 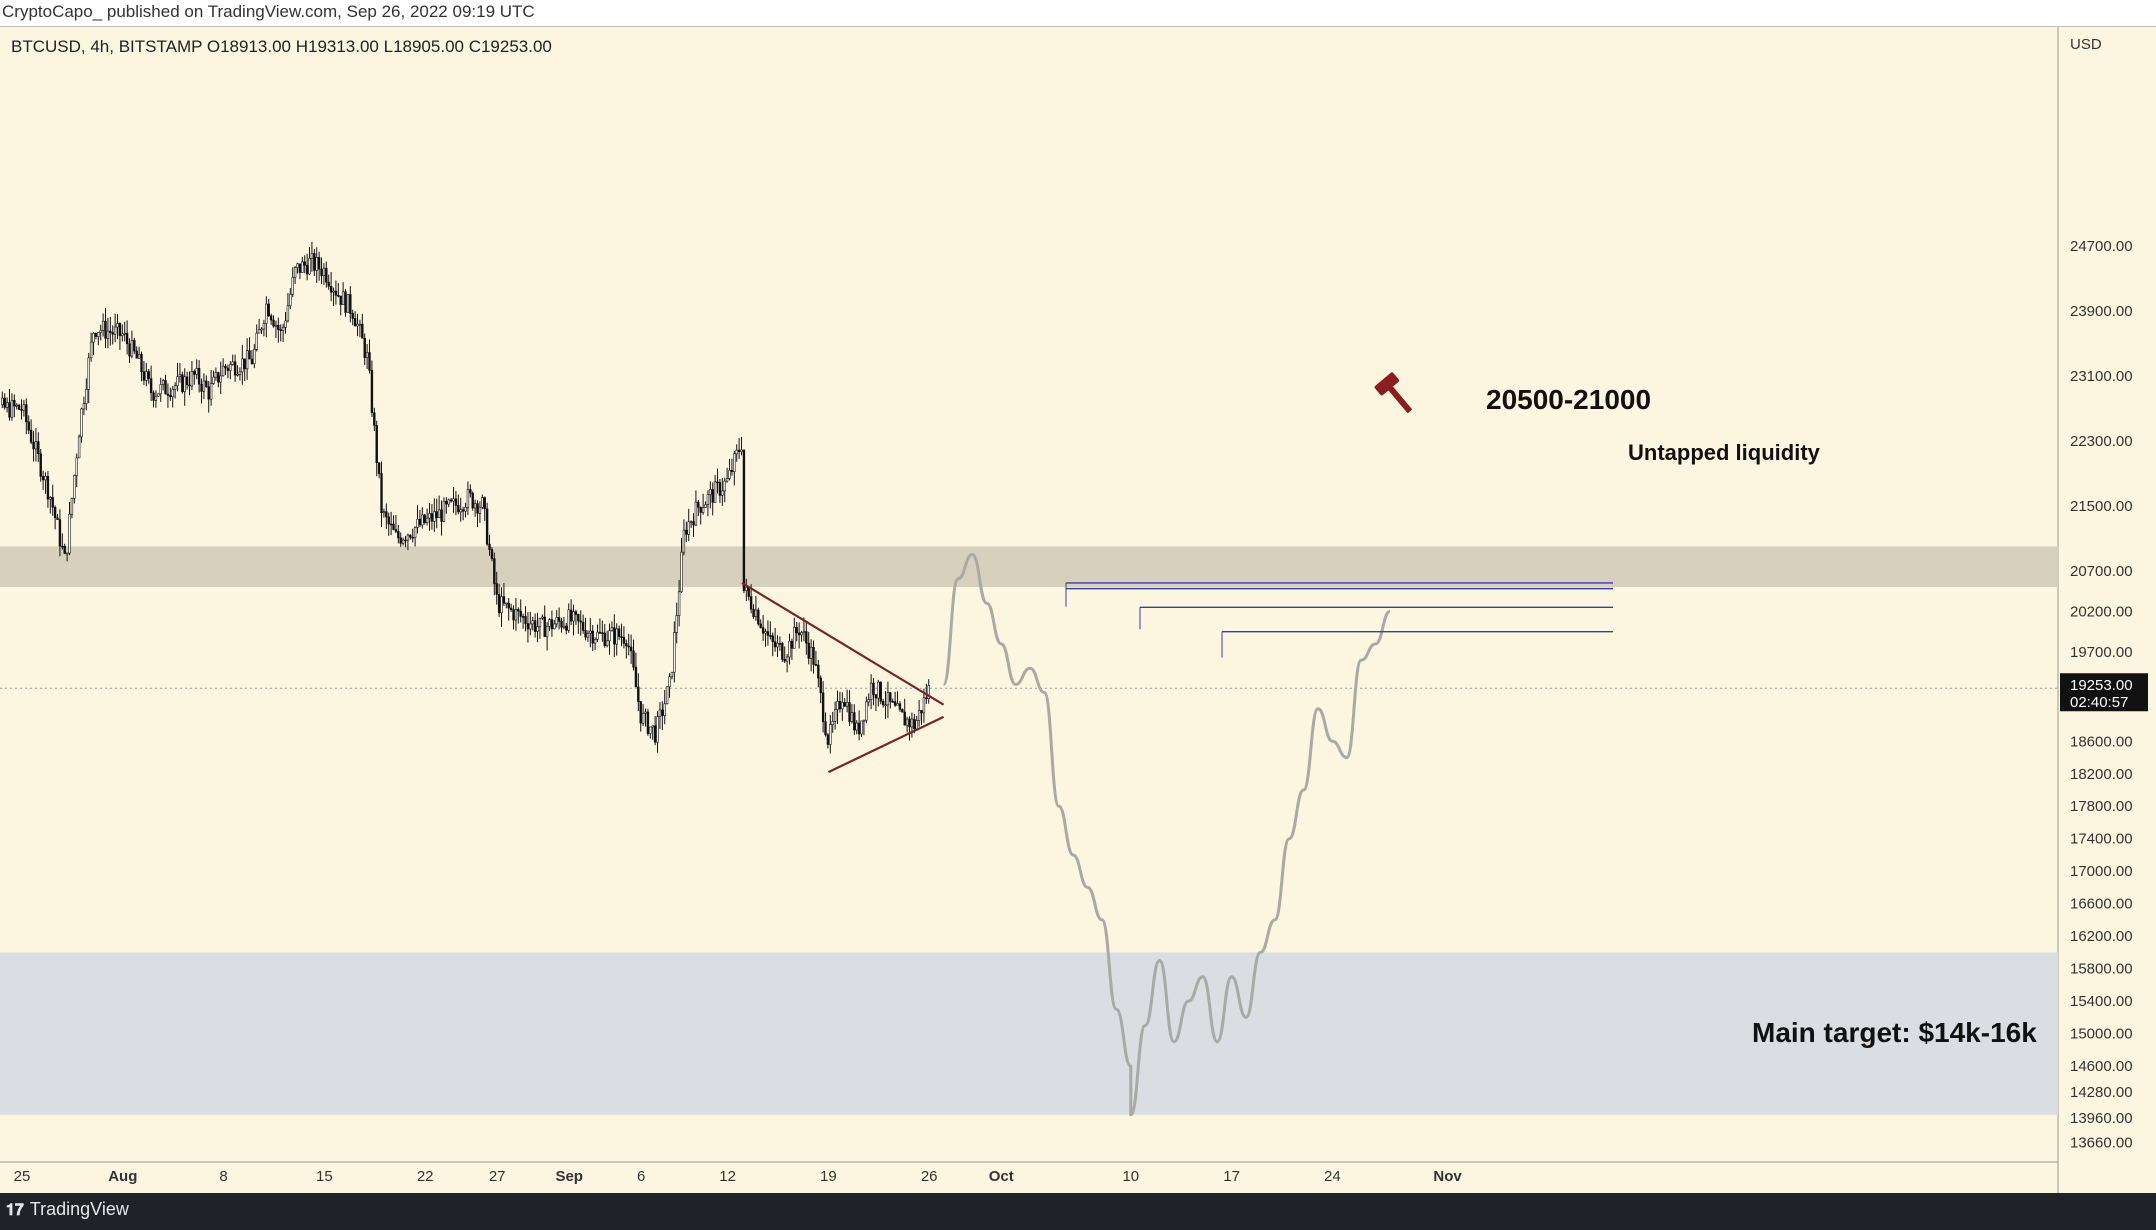 I want to click on x-tick-label: Aug, so click(x=122, y=1176).